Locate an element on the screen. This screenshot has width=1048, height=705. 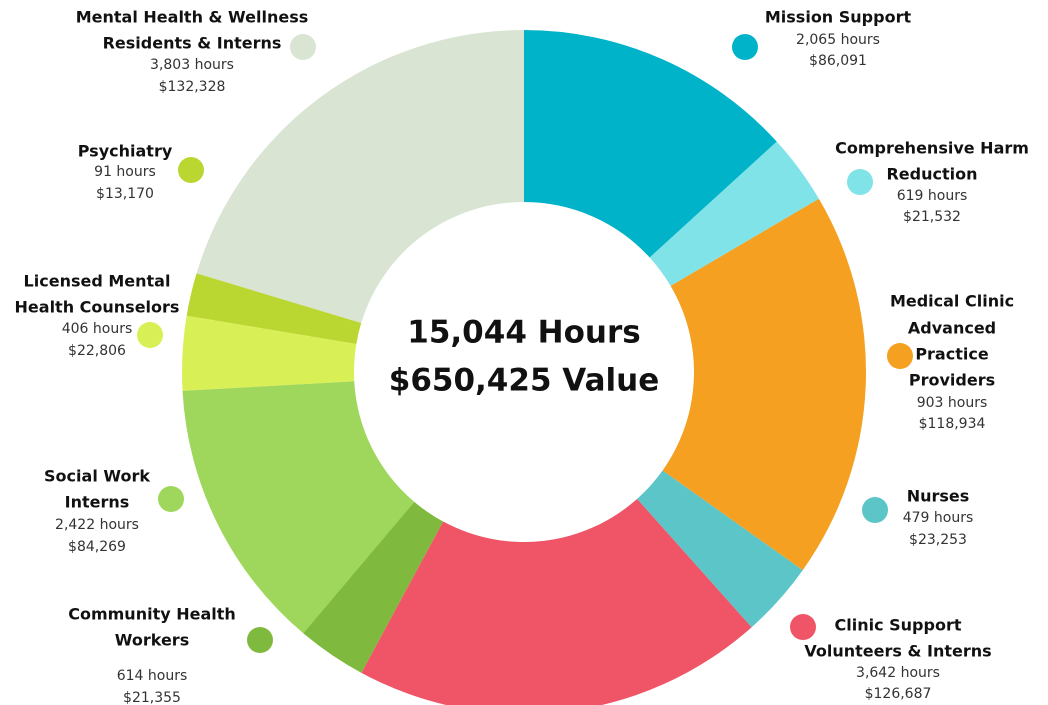
hours-label: 3,803 hours is located at coordinates (192, 65).